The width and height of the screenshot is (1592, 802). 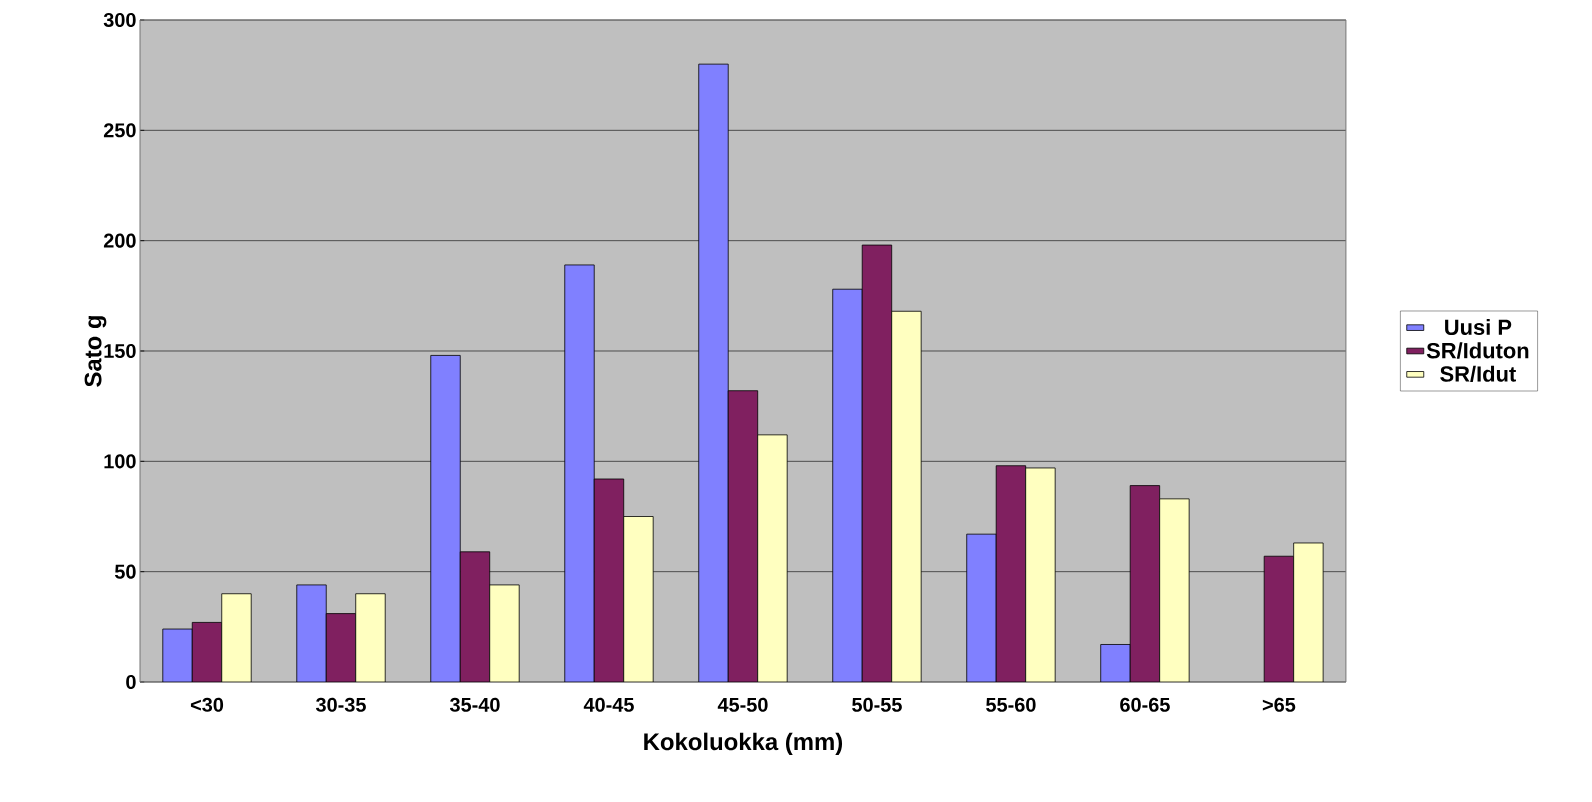 I want to click on y-tick-label: 200, so click(x=119, y=240).